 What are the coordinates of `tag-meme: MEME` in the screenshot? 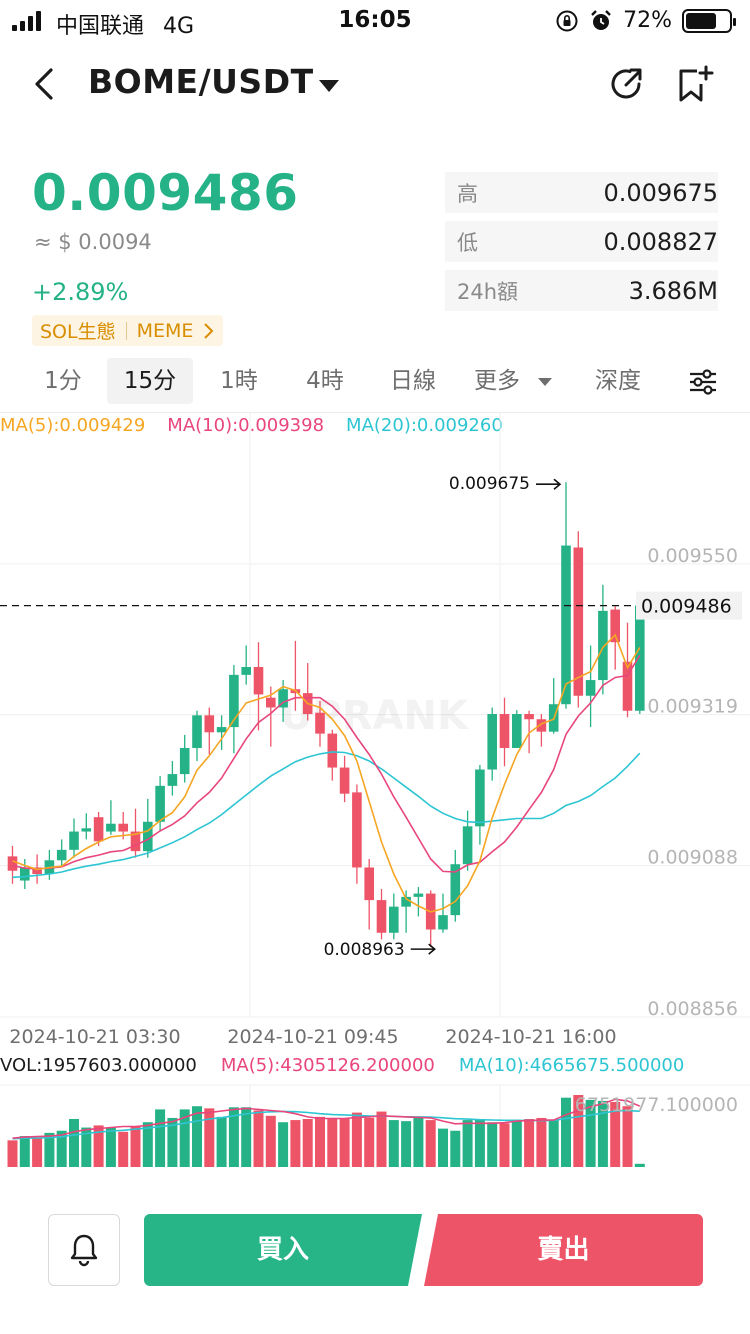 It's located at (165, 330).